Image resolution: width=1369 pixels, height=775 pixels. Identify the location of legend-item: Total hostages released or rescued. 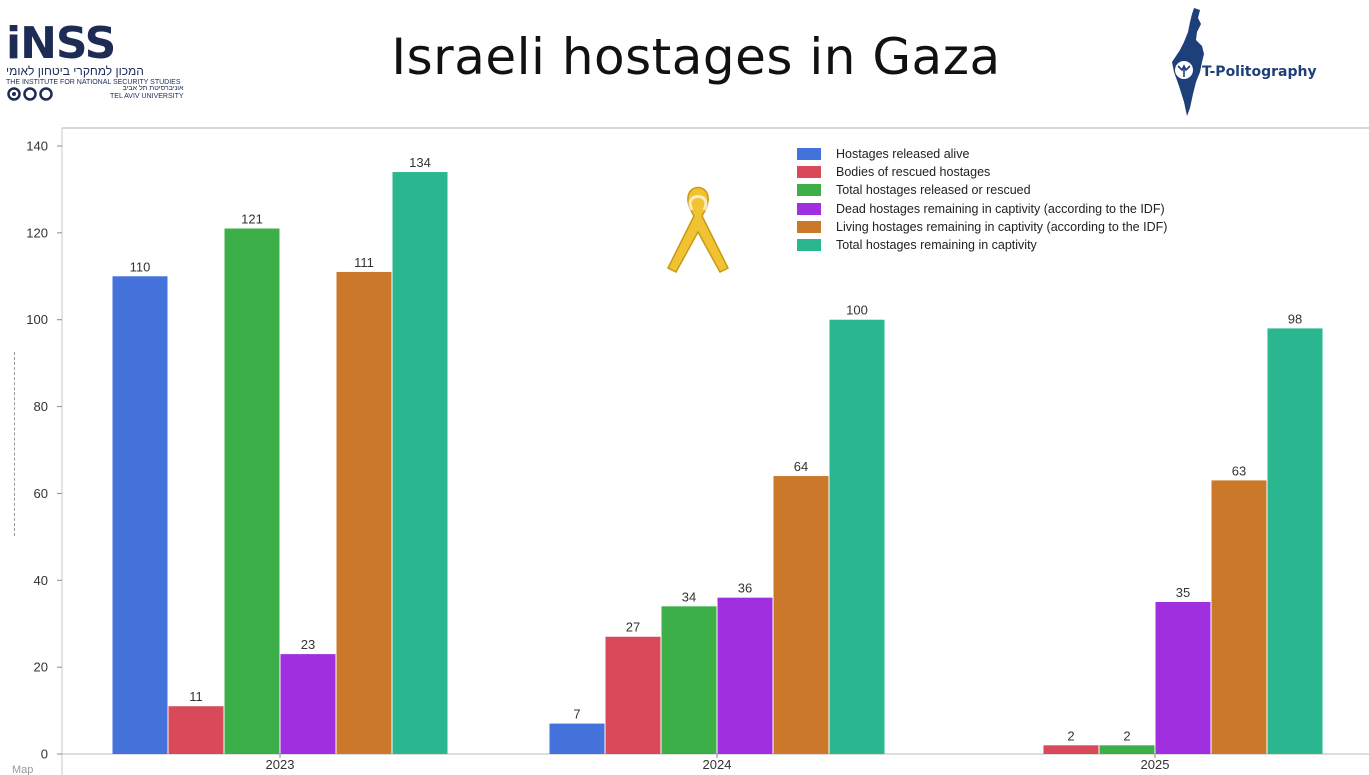
(914, 190).